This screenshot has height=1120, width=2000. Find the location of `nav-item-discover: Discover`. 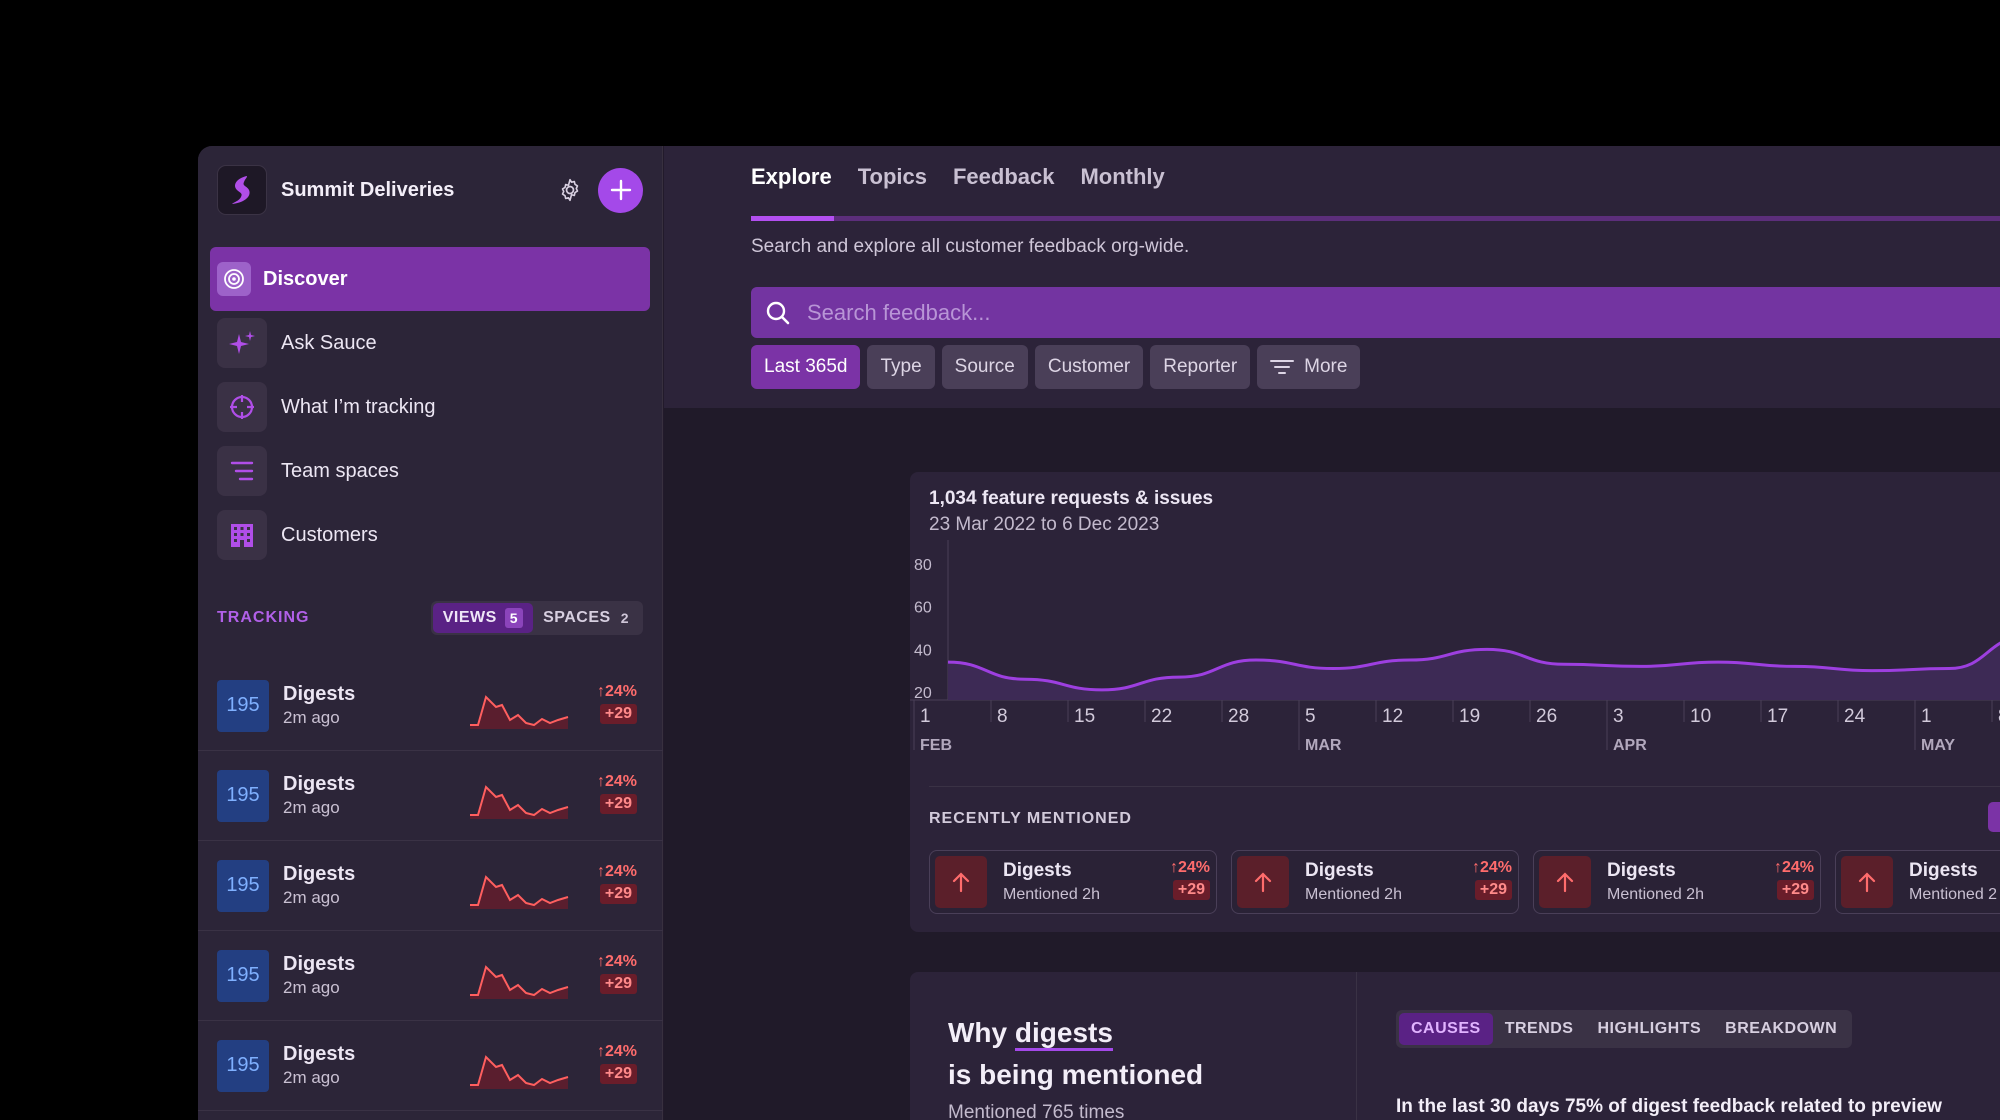

nav-item-discover: Discover is located at coordinates (430, 279).